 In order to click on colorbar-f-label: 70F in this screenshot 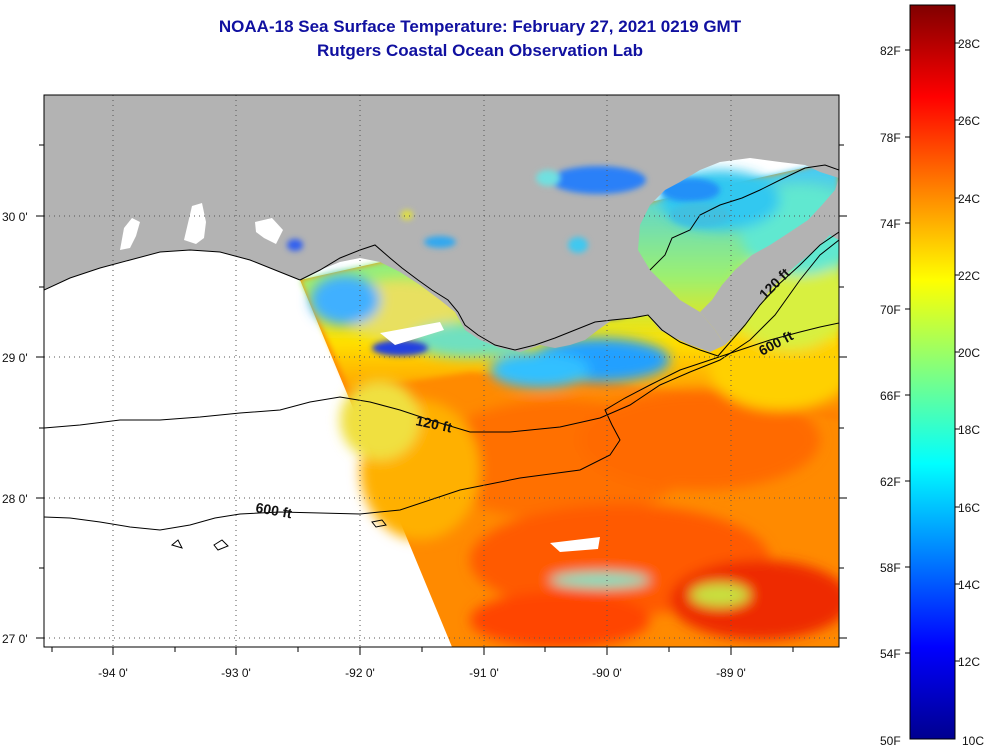, I will do `click(890, 310)`.